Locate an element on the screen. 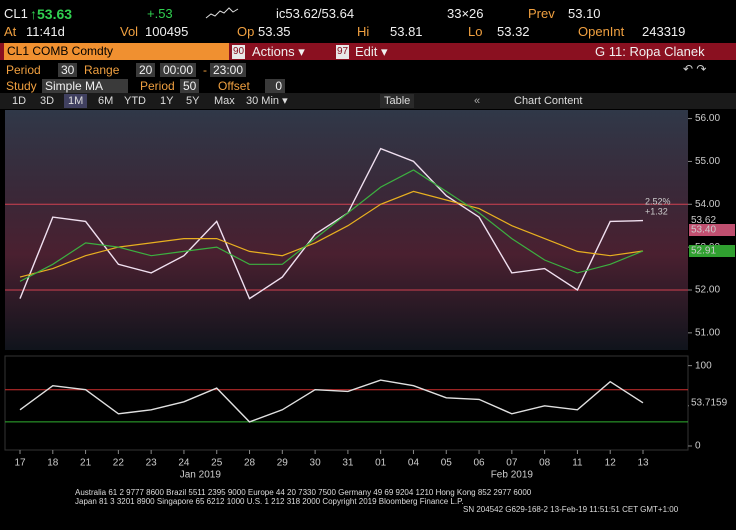  prev-label: Prev is located at coordinates (541, 13).